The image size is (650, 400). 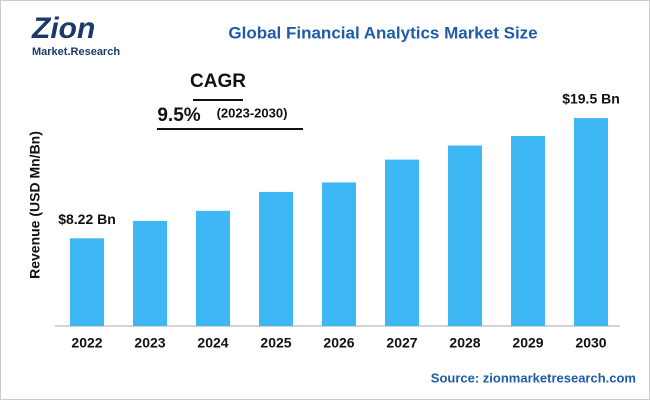 What do you see at coordinates (212, 343) in the screenshot?
I see `x-tick-label: 2024` at bounding box center [212, 343].